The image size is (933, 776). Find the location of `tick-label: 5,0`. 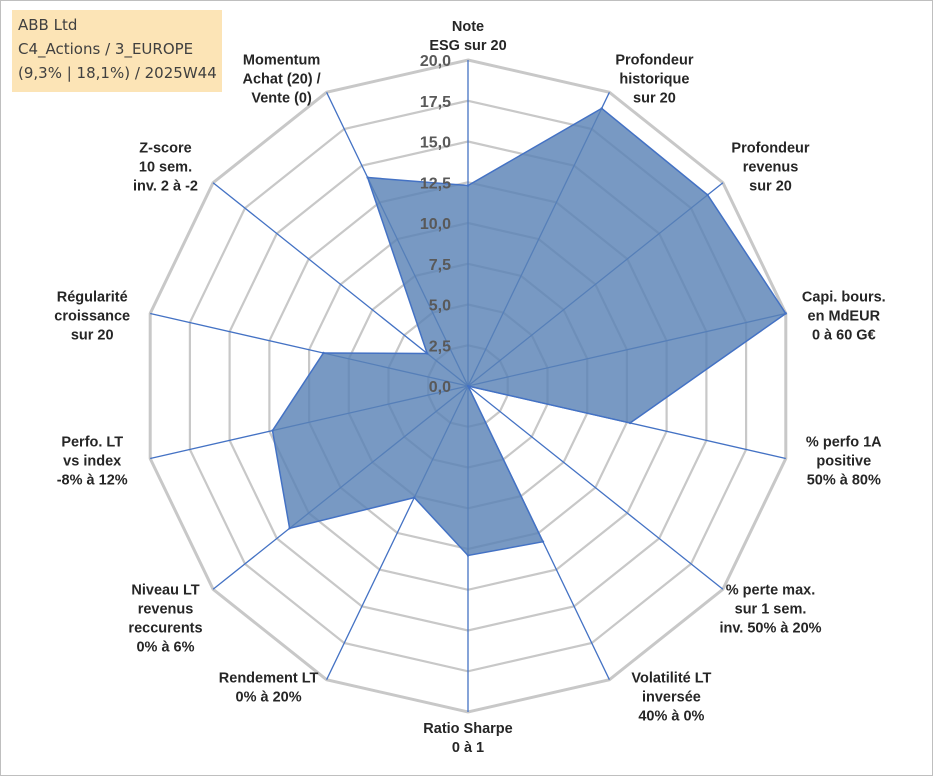

tick-label: 5,0 is located at coordinates (440, 306).